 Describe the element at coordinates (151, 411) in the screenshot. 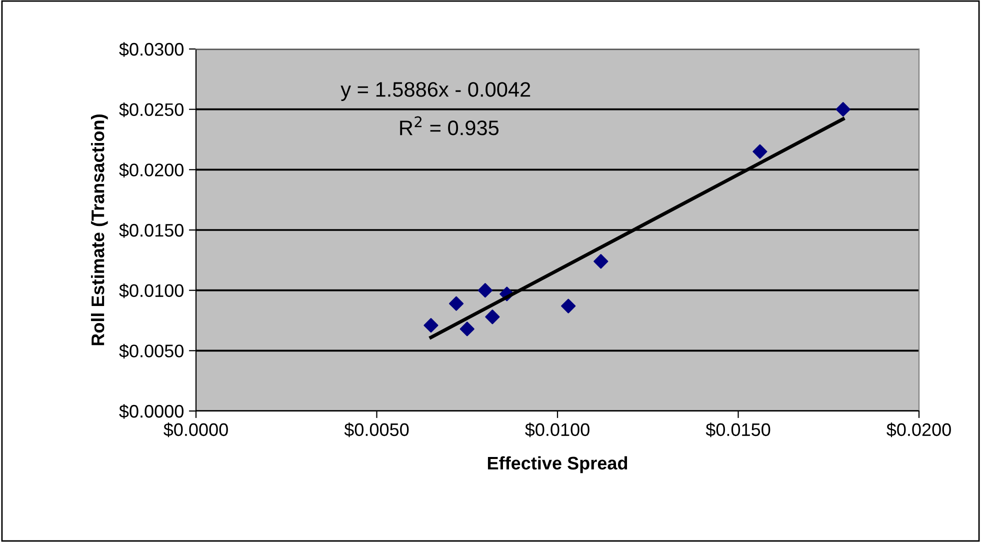

I see `y-tick-label: $0.0000` at that location.